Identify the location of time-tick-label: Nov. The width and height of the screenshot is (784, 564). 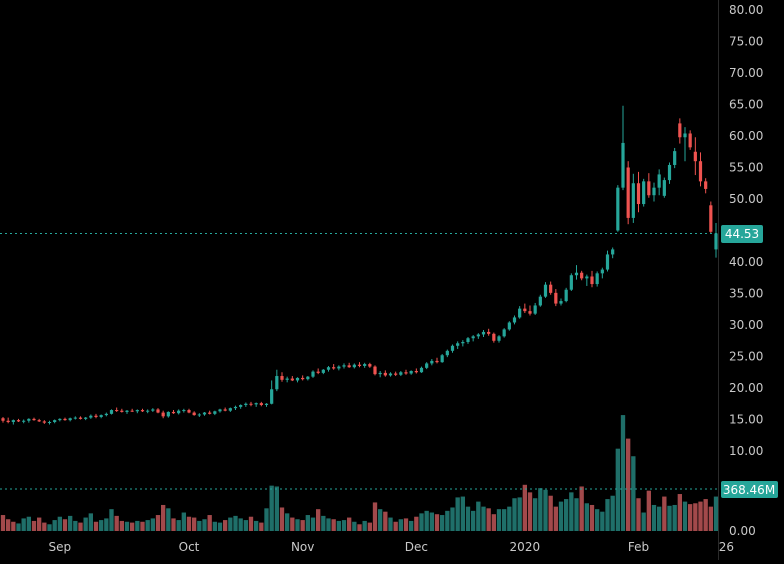
(302, 547).